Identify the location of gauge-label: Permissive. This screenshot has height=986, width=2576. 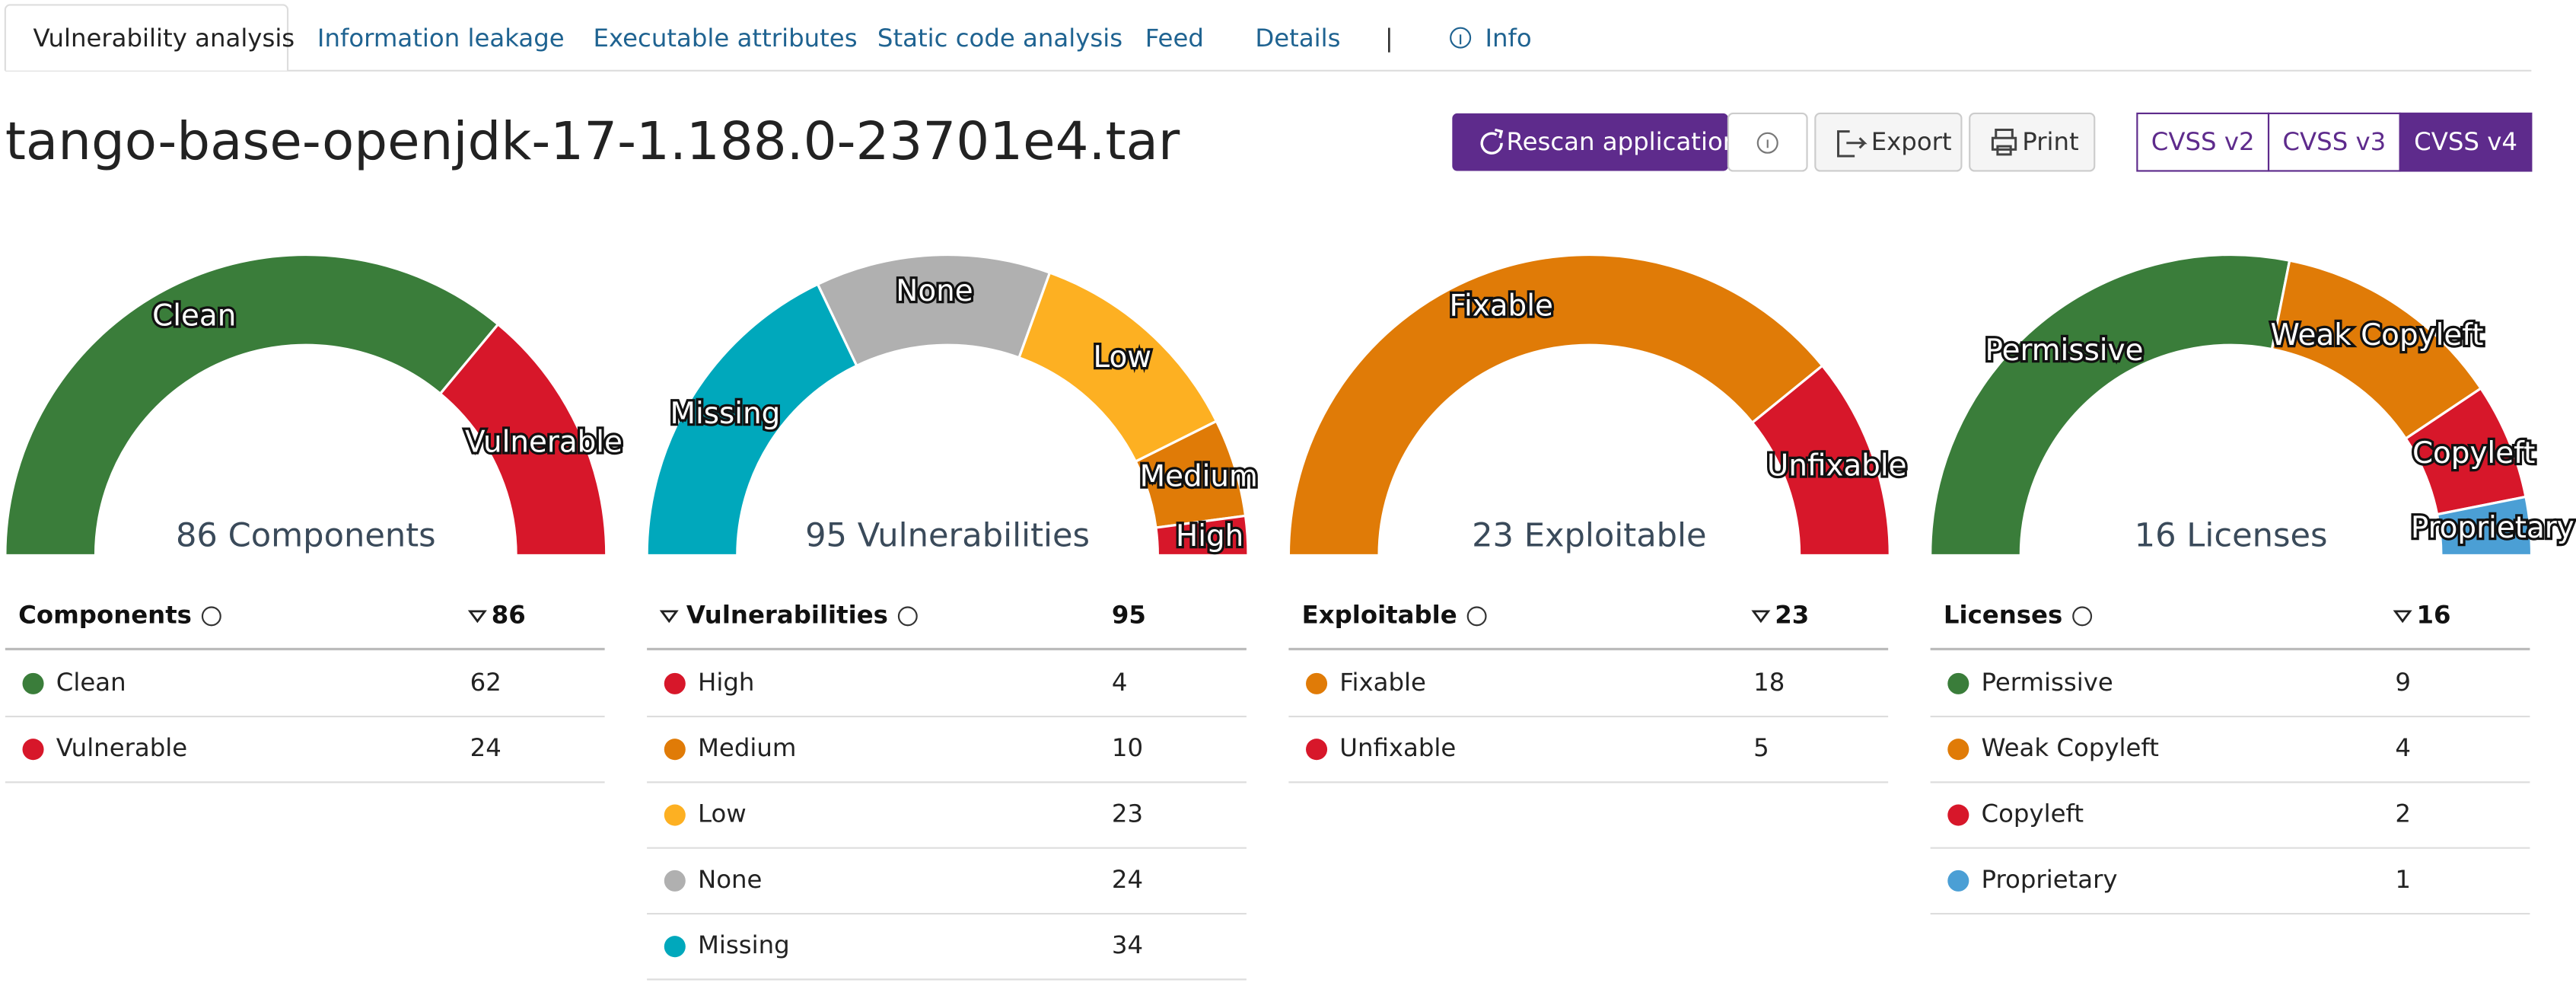
(2064, 350).